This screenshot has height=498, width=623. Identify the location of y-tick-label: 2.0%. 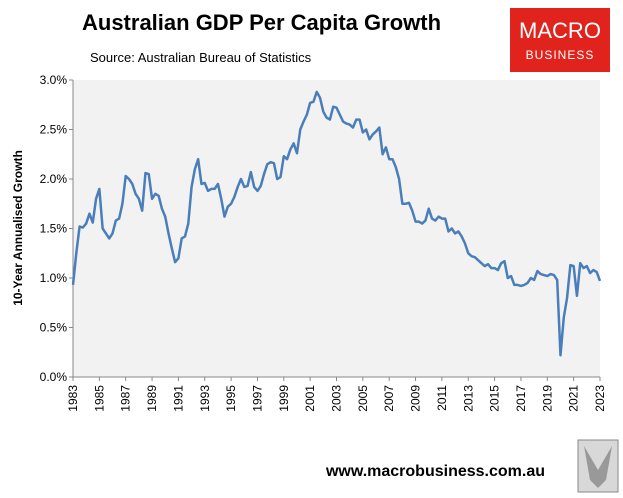
(54, 179).